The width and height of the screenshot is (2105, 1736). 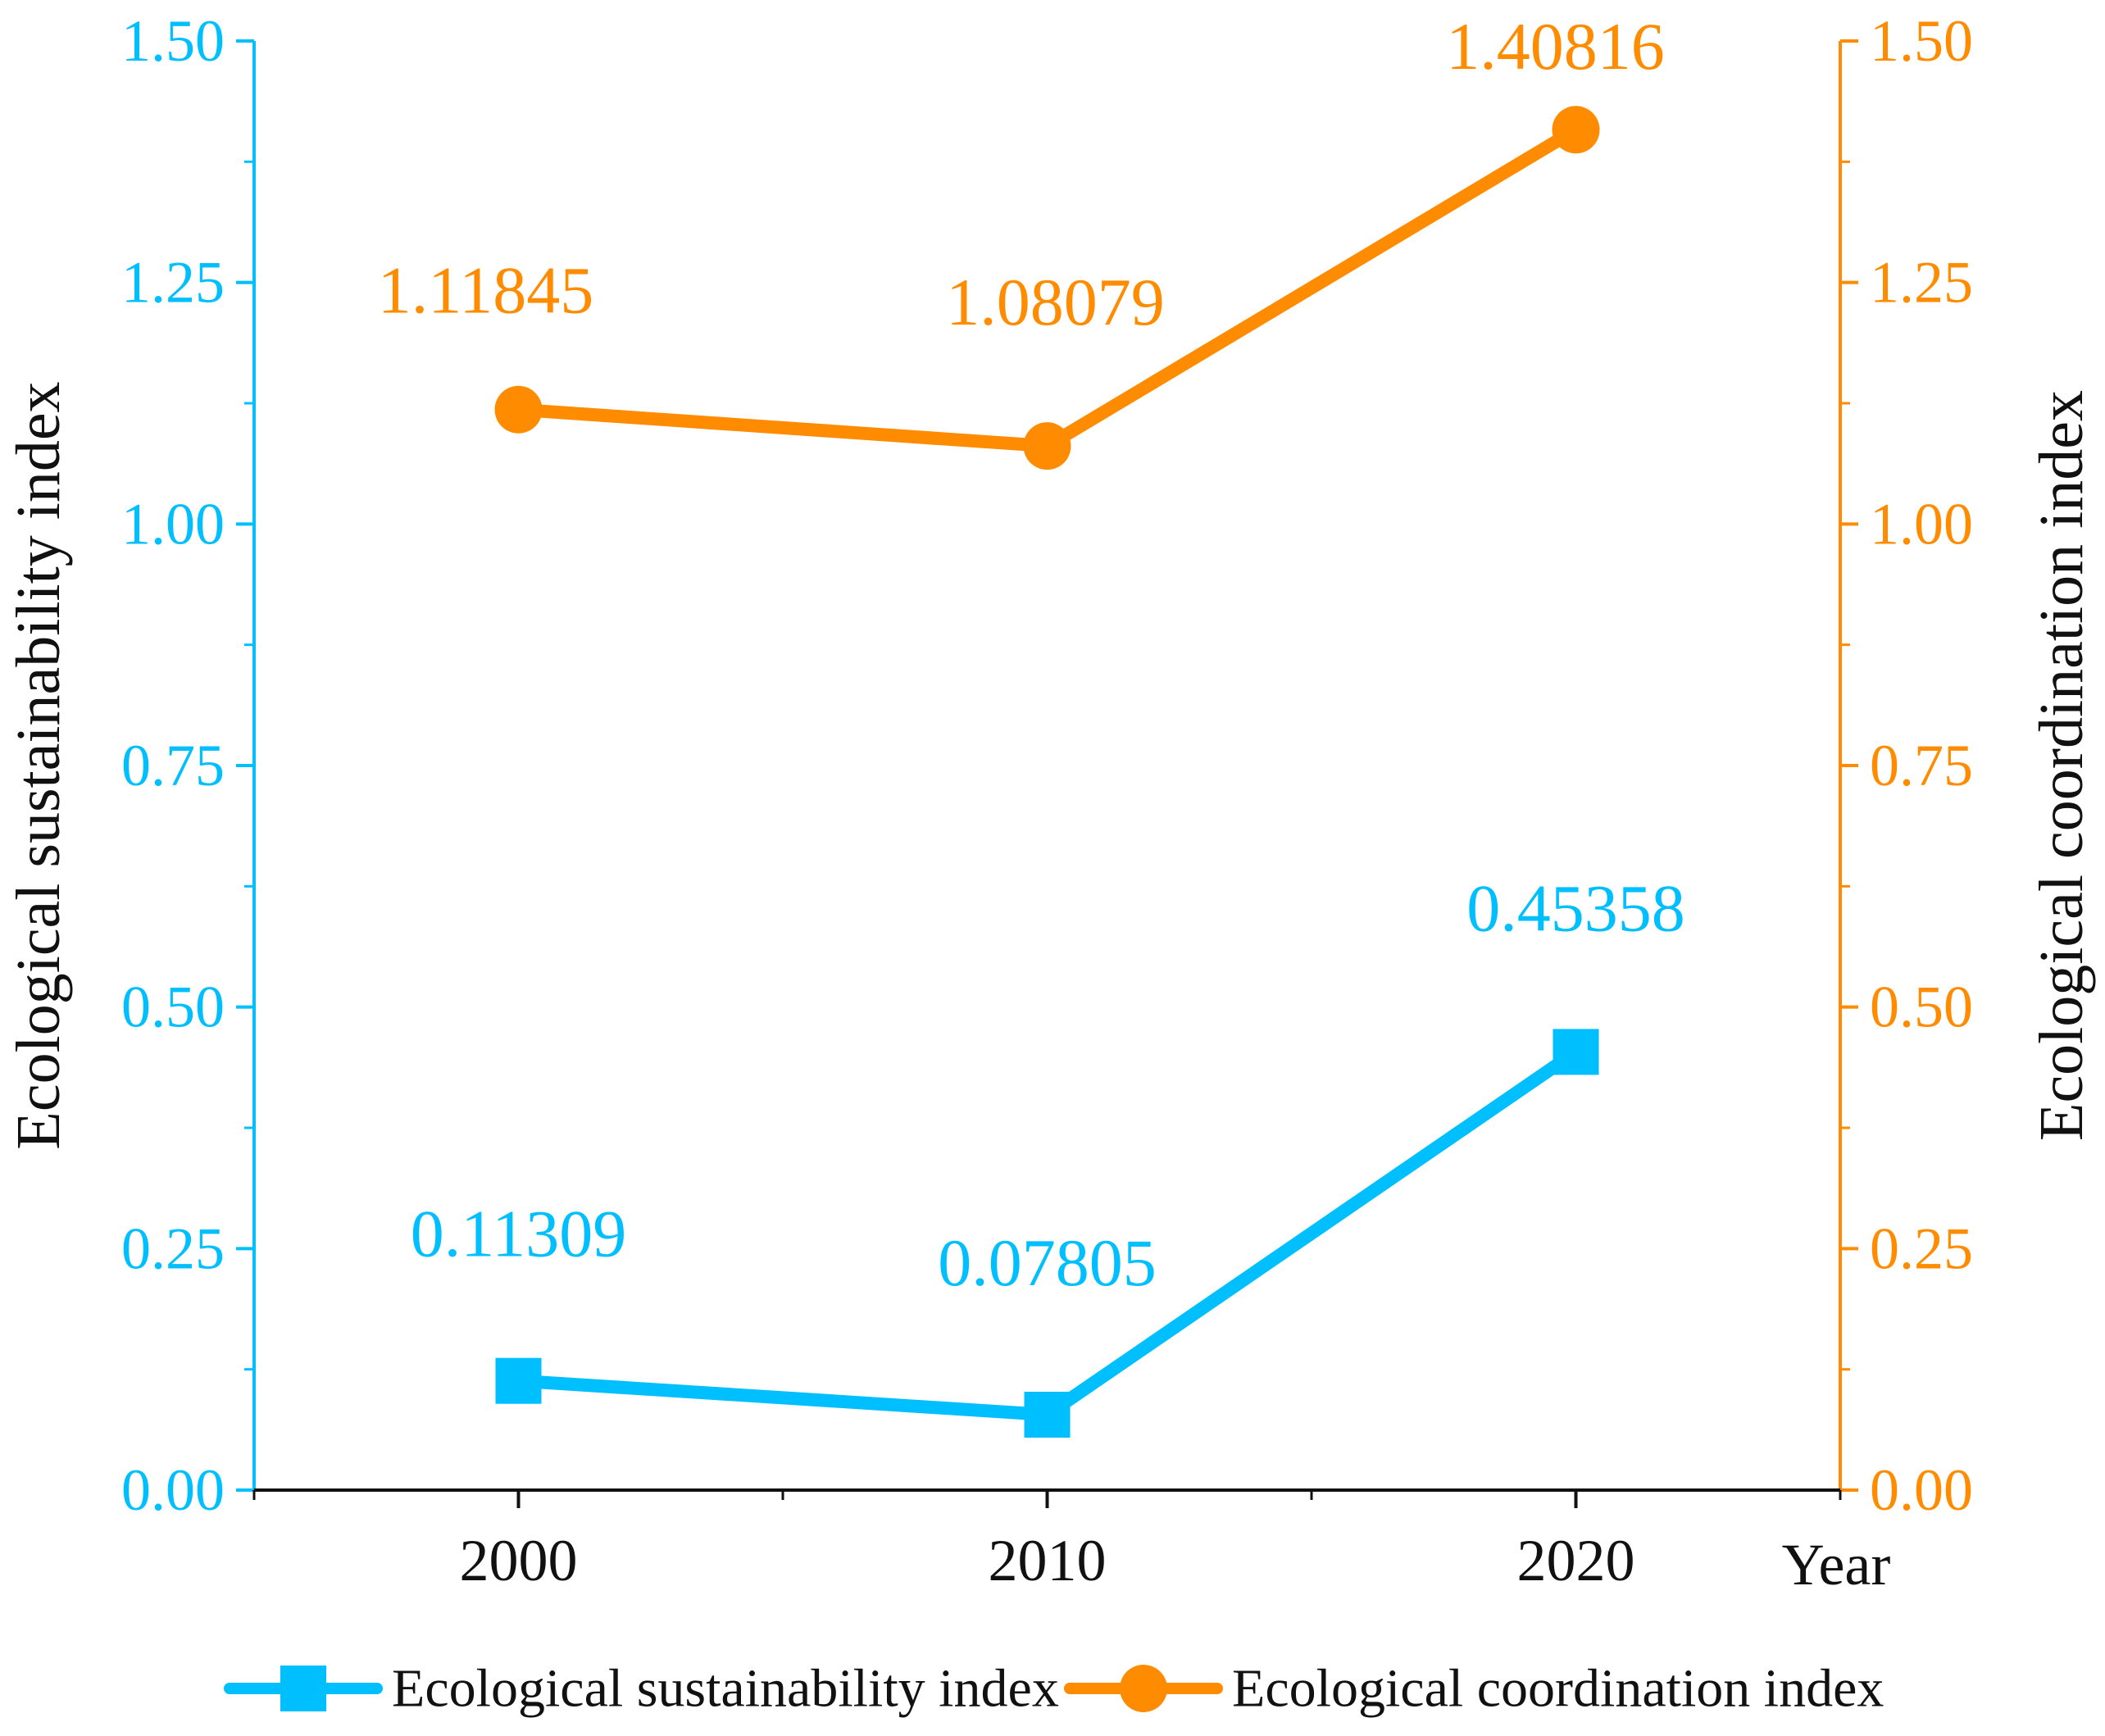 I want to click on left-axis-tick-label: 1.50, so click(x=173, y=41).